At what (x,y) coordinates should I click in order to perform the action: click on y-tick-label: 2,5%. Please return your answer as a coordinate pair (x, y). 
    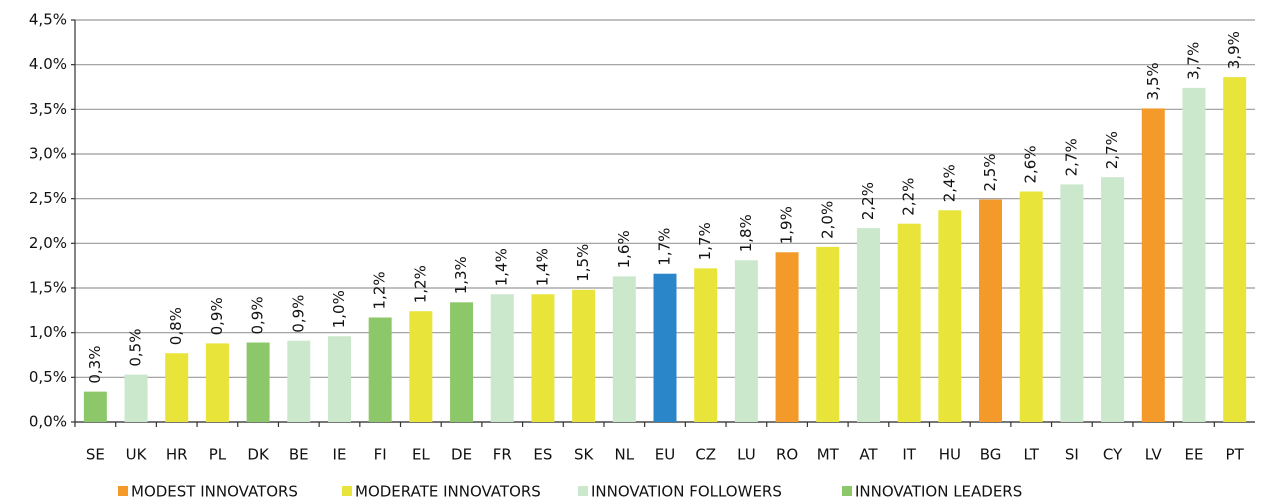
    Looking at the image, I should click on (48, 198).